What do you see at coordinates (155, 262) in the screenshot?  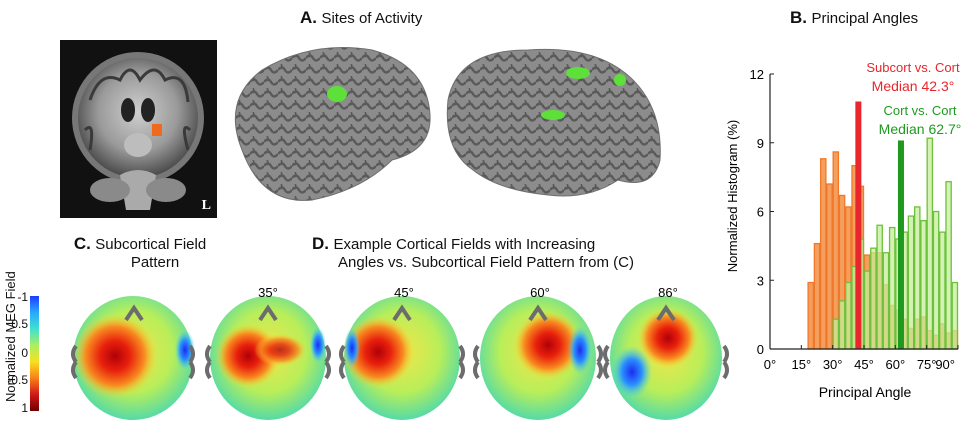 I see `panel-c-title-line2: Pattern` at bounding box center [155, 262].